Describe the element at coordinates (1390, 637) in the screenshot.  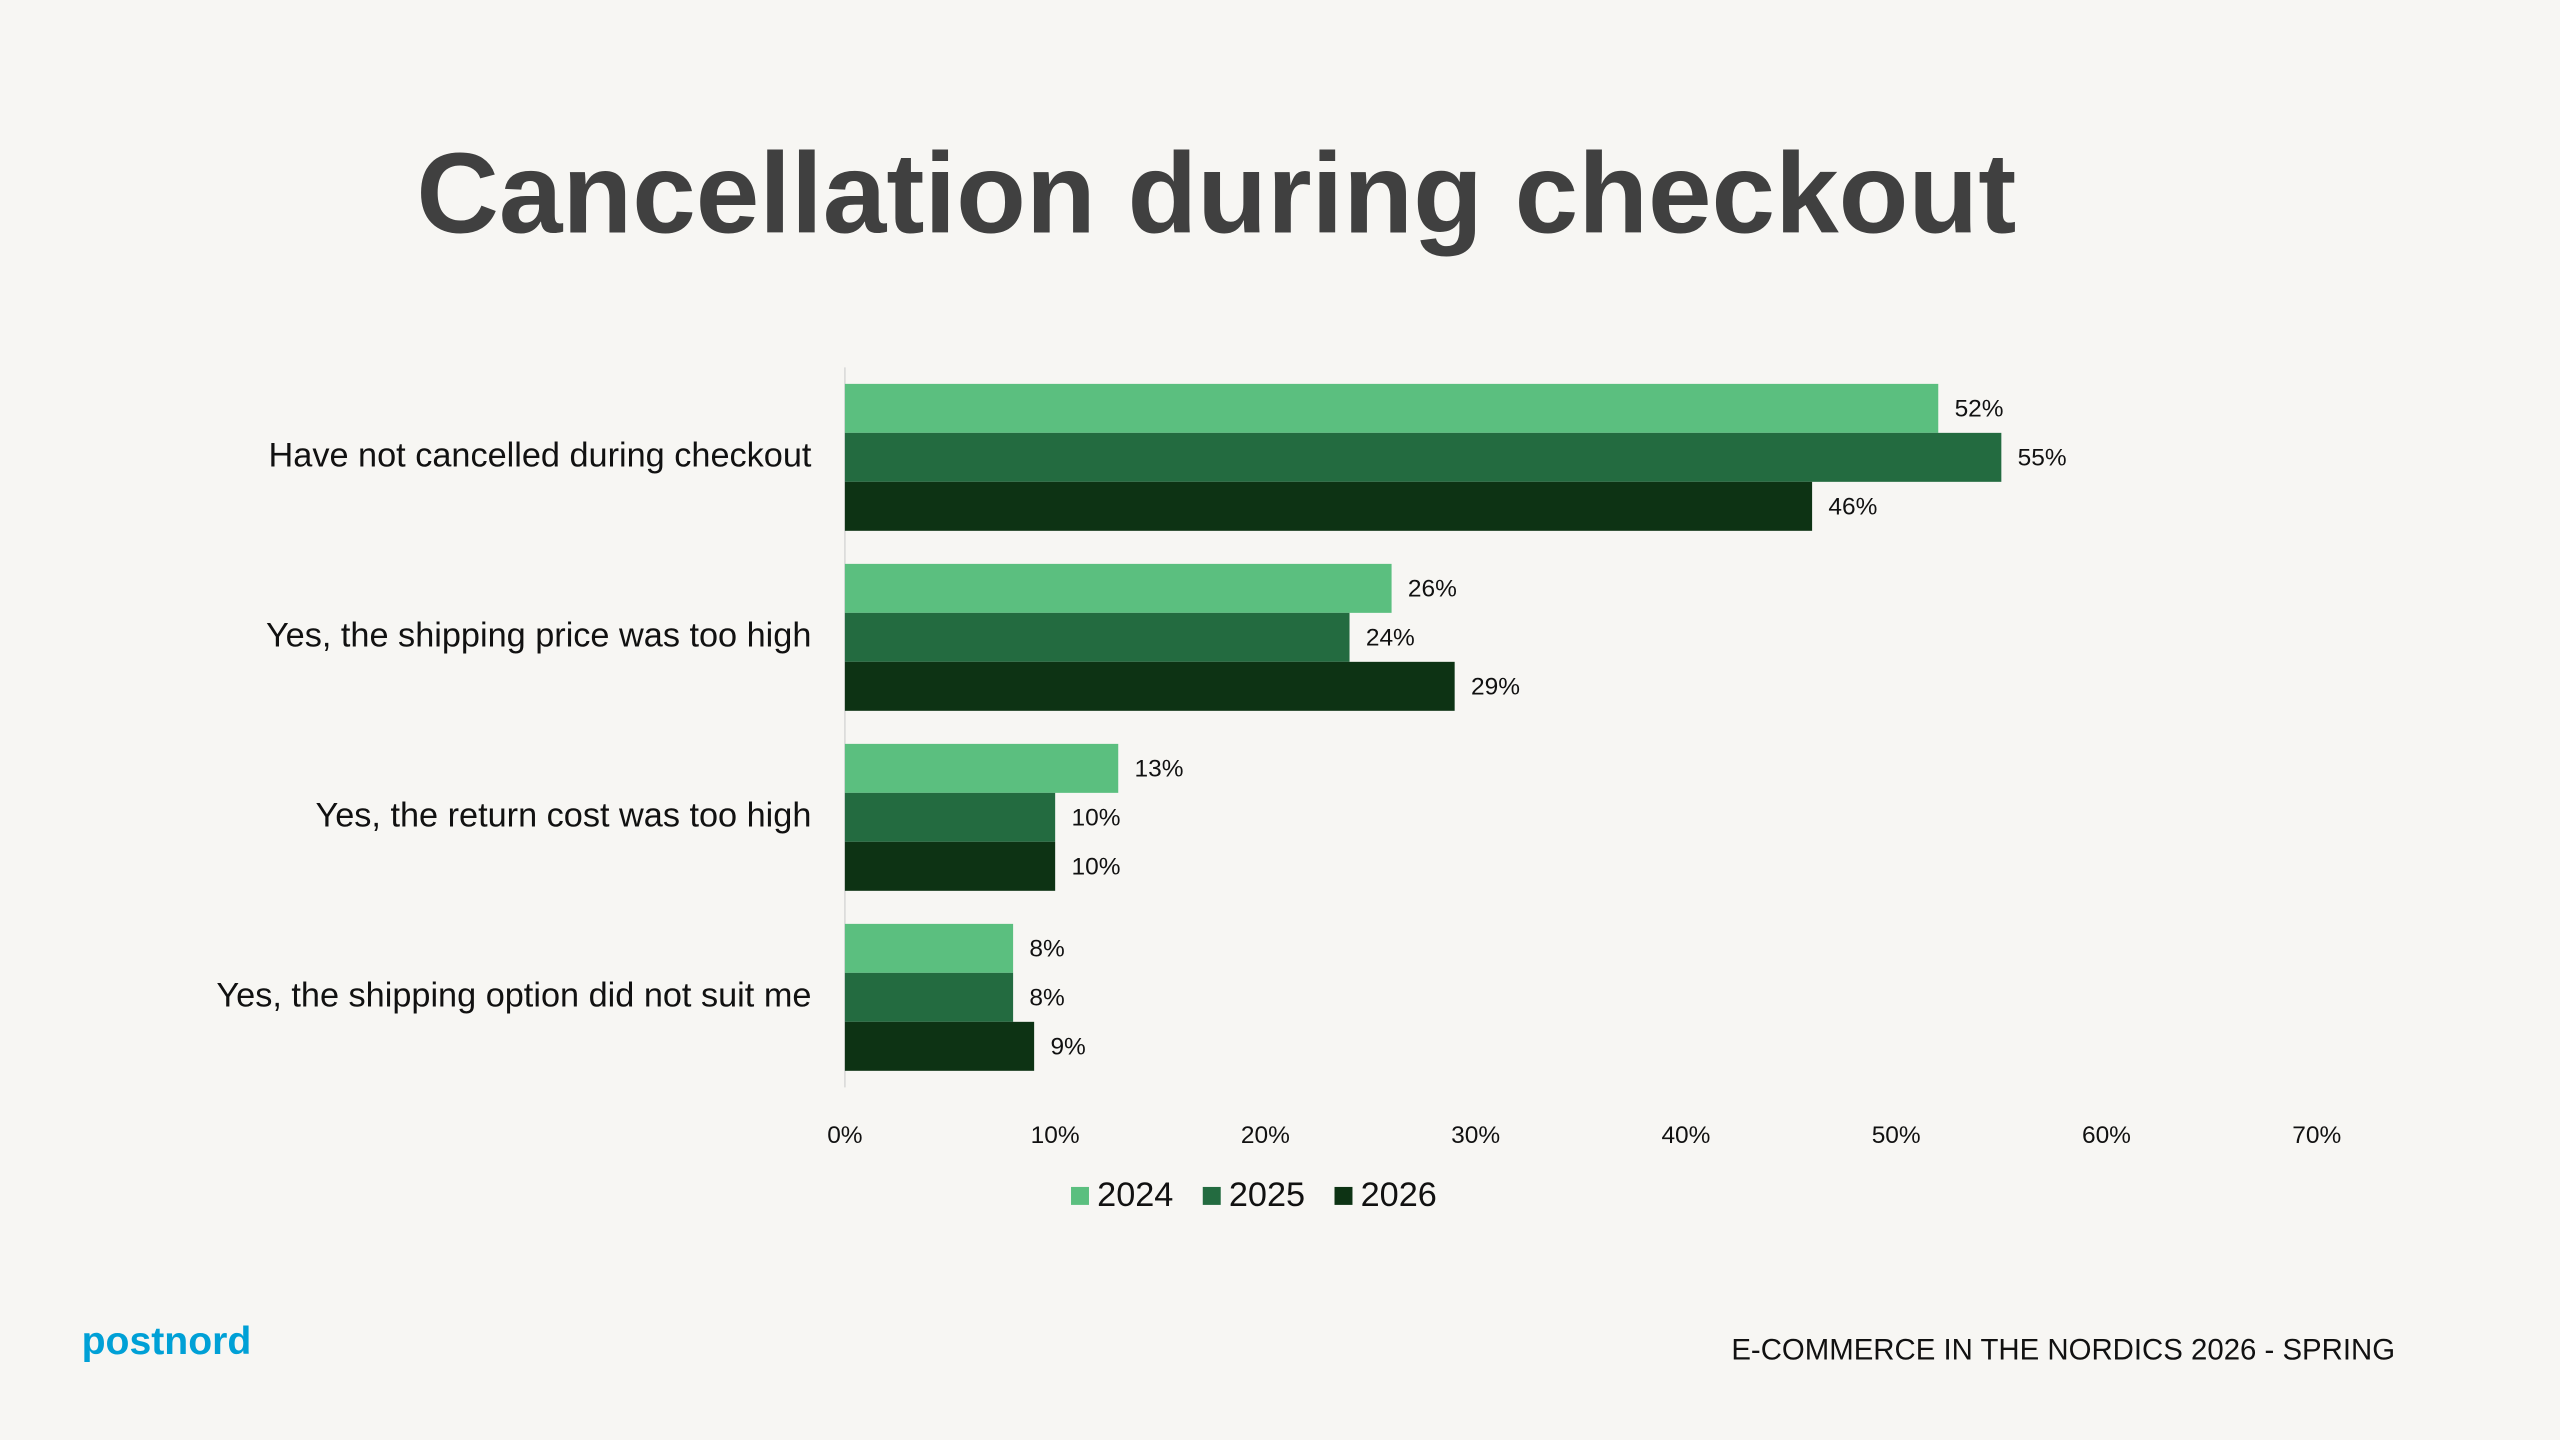
I see `data-label: 24%` at that location.